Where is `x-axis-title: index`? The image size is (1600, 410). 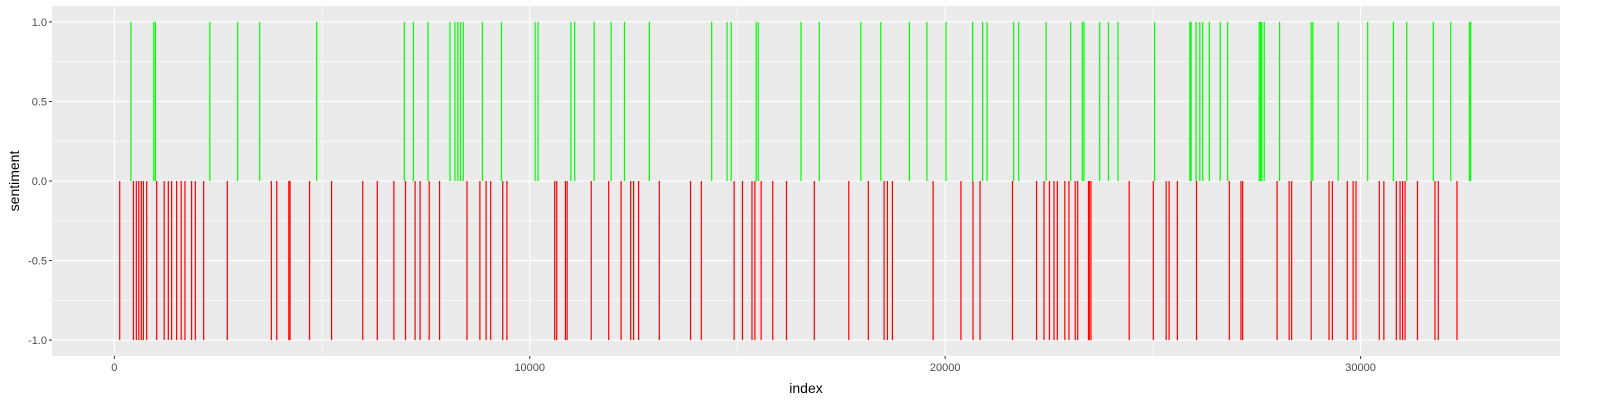 x-axis-title: index is located at coordinates (805, 388).